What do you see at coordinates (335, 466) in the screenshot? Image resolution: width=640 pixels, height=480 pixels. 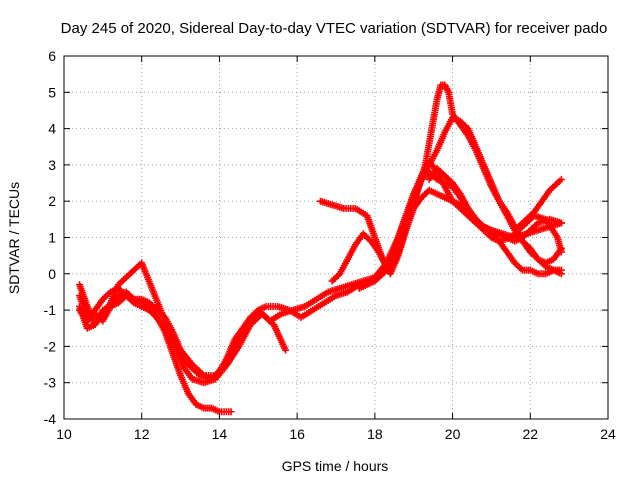 I see `x-axis-label: GPS time / hours` at bounding box center [335, 466].